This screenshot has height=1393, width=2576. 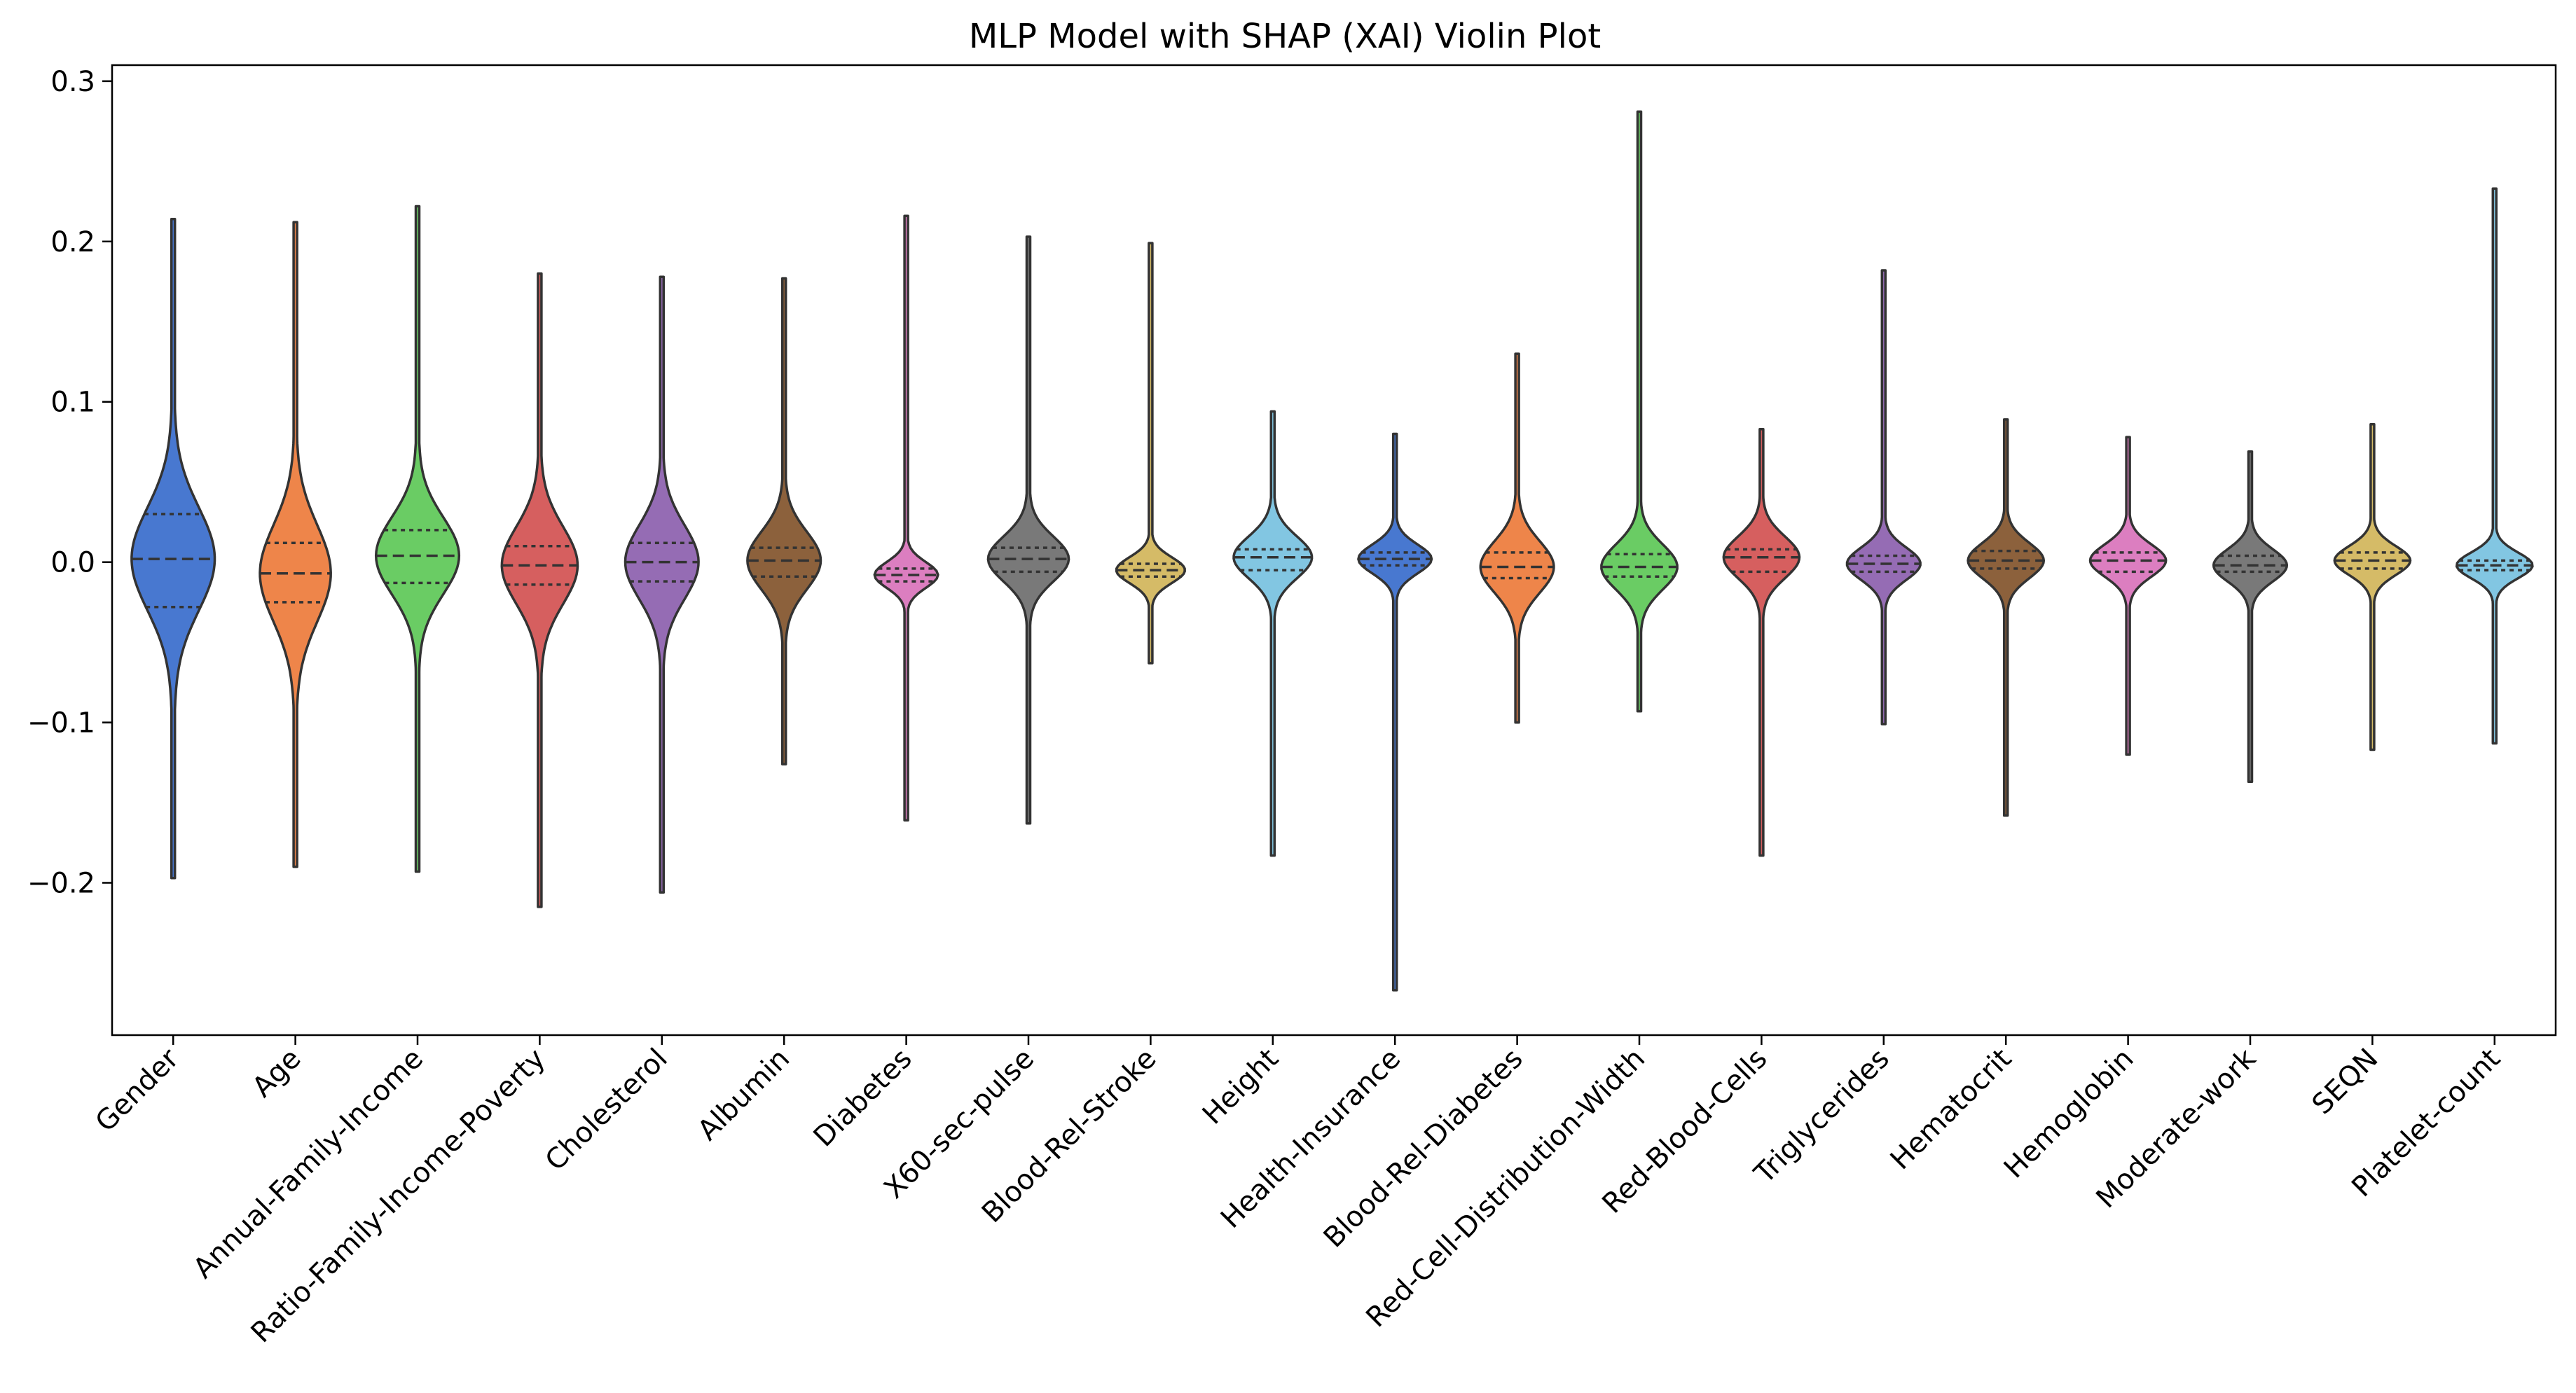 I want to click on x-tick-label: Albumin, so click(x=743, y=1095).